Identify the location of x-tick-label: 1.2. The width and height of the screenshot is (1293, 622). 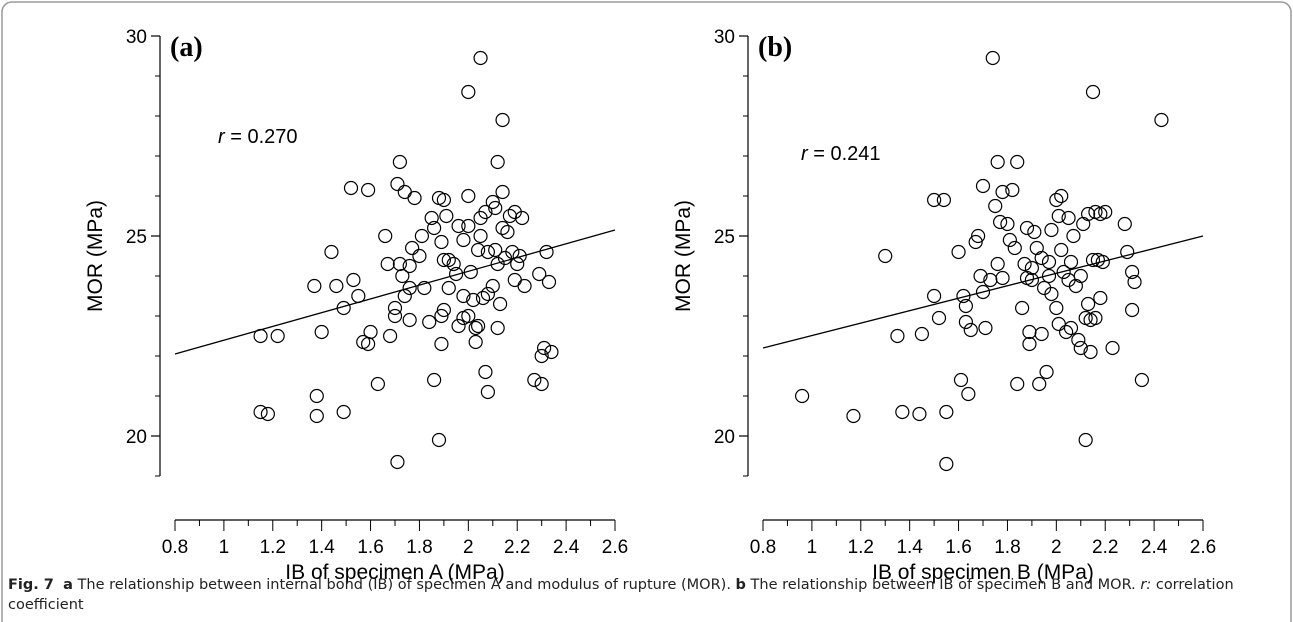
(273, 547).